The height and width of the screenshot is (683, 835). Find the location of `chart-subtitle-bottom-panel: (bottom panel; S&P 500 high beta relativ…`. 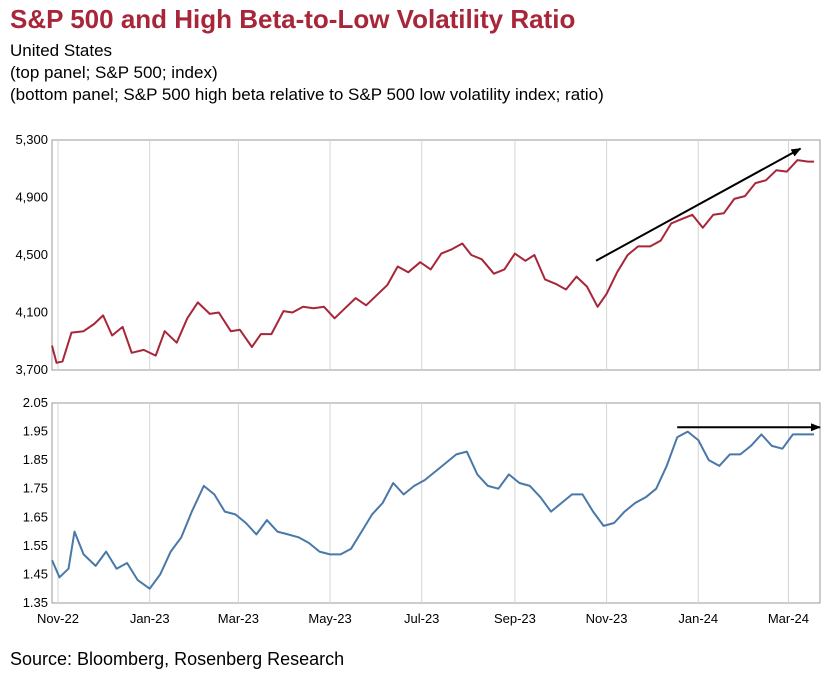

chart-subtitle-bottom-panel: (bottom panel; S&P 500 high beta relativ… is located at coordinates (307, 94).